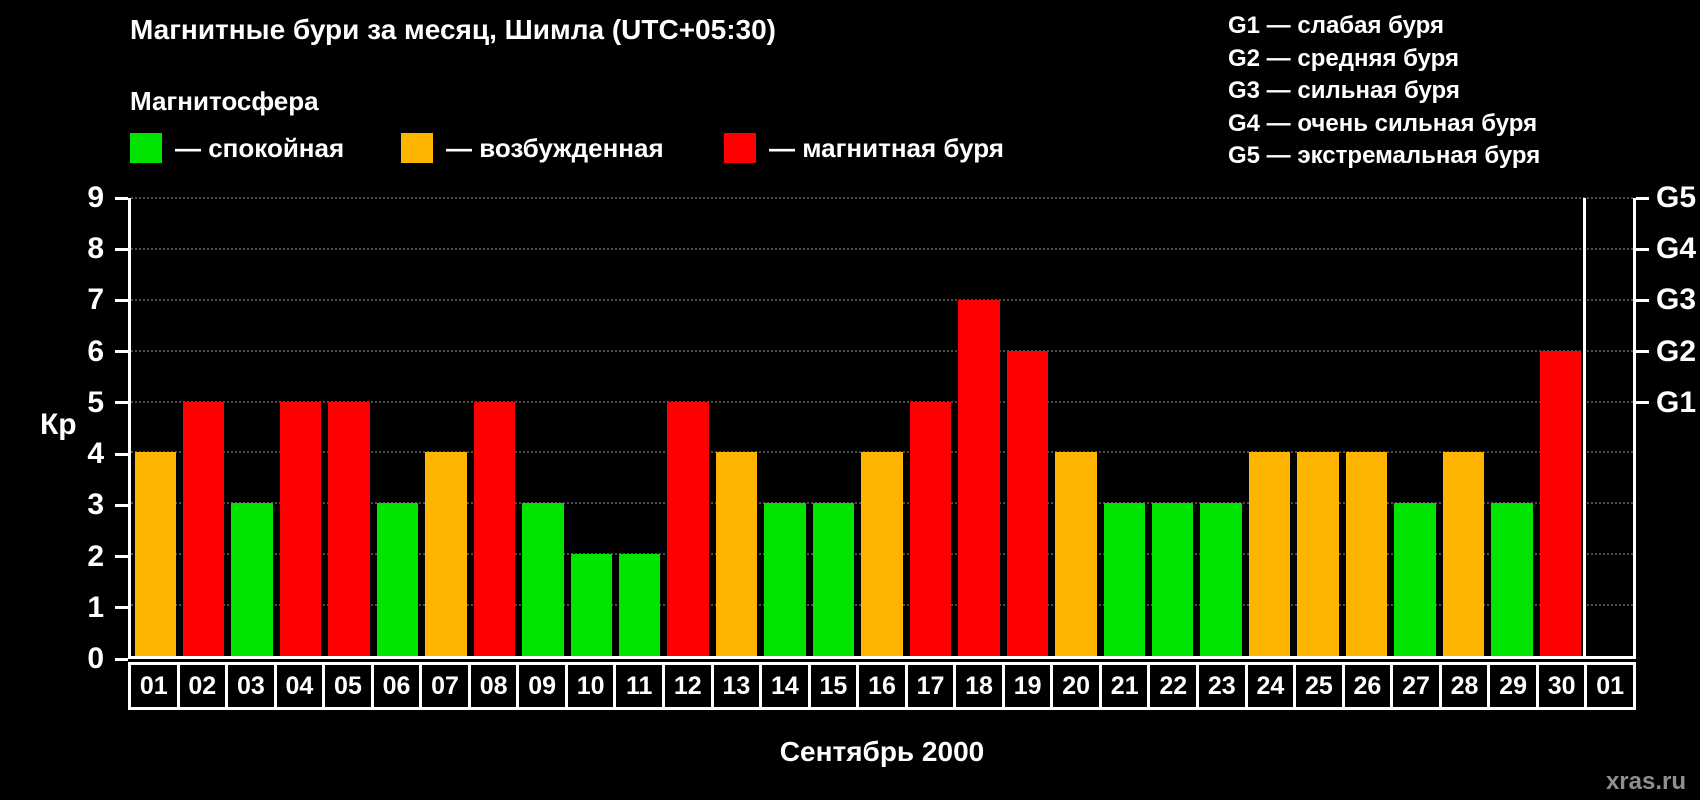 The image size is (1700, 800). What do you see at coordinates (1642, 198) in the screenshot?
I see `right-tick-G5` at bounding box center [1642, 198].